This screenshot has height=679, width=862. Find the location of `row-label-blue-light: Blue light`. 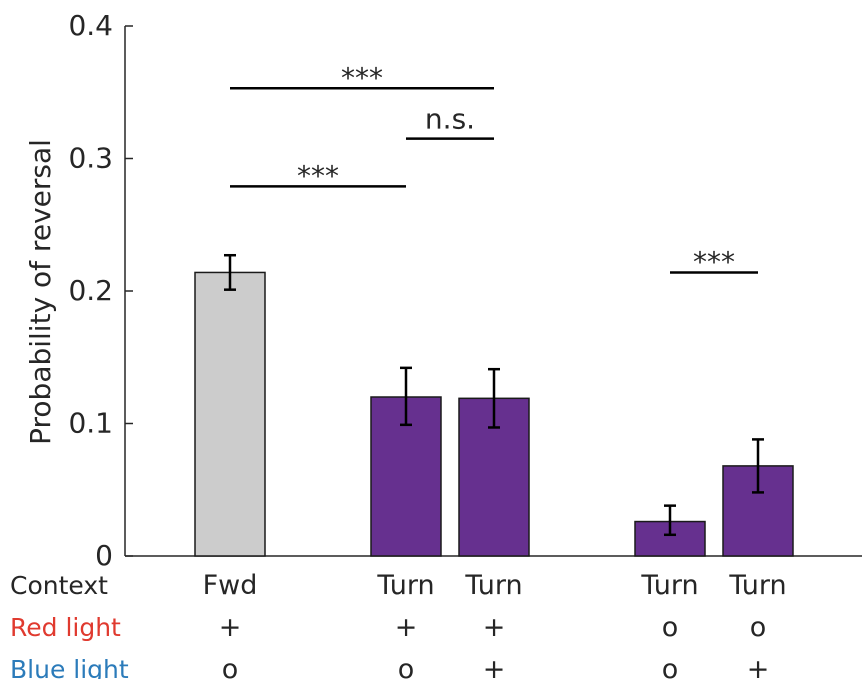

row-label-blue-light: Blue light is located at coordinates (69, 667).